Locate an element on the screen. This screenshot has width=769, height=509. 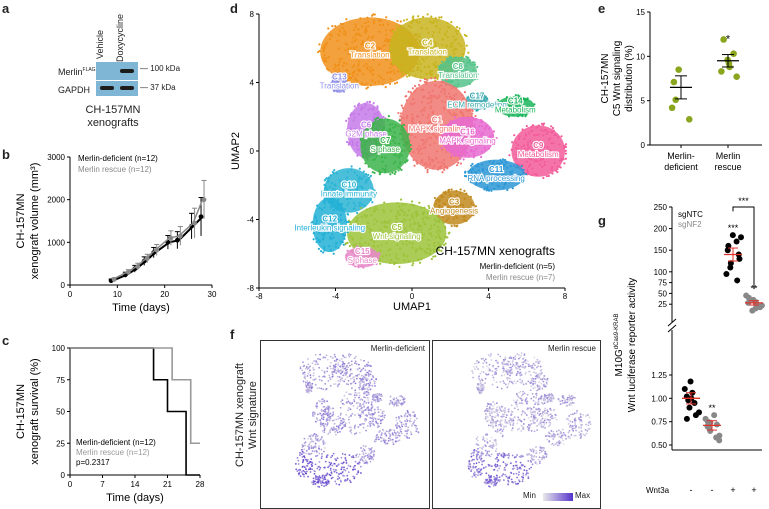
cluster-id-label: C8 is located at coordinates (458, 66).